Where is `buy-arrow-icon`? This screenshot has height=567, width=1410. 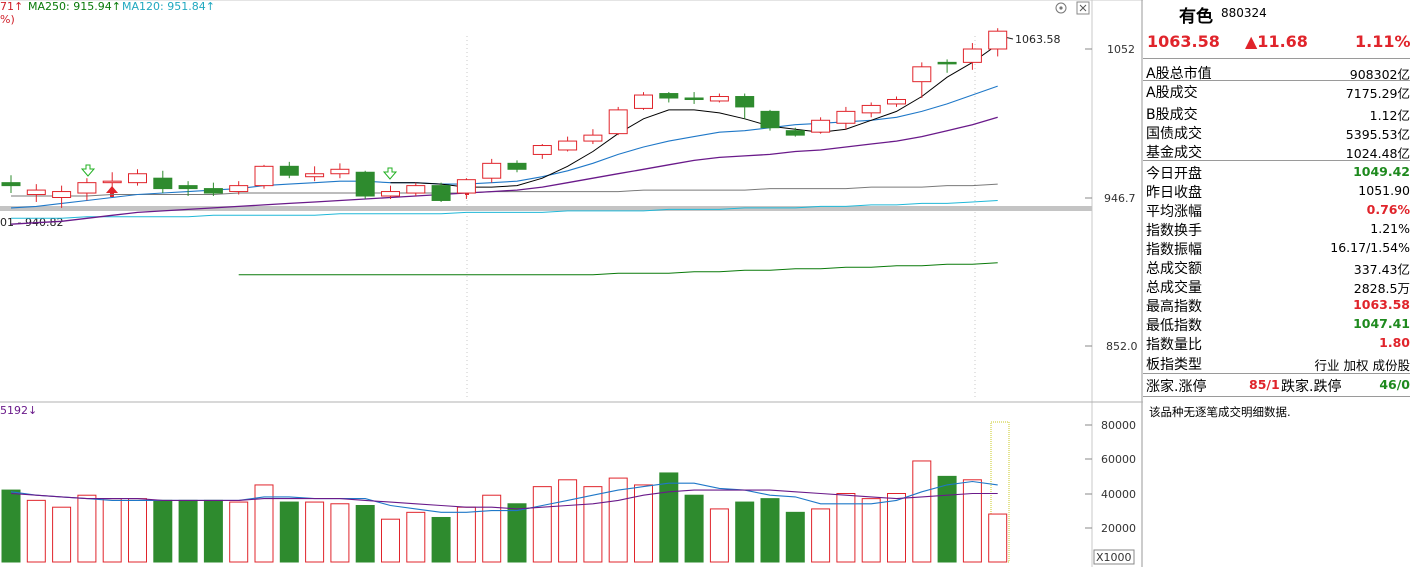 buy-arrow-icon is located at coordinates (112, 191).